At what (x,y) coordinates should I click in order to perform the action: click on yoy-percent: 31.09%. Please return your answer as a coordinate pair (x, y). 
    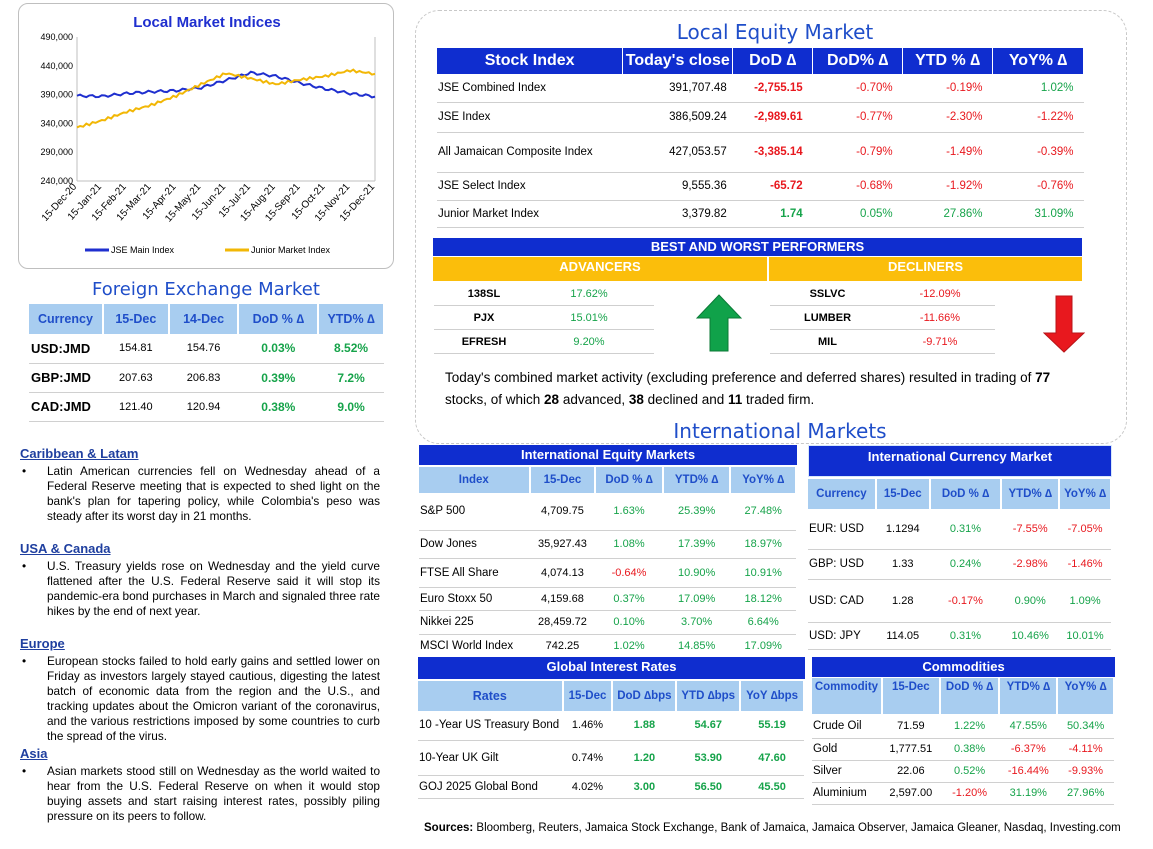
    Looking at the image, I should click on (1038, 214).